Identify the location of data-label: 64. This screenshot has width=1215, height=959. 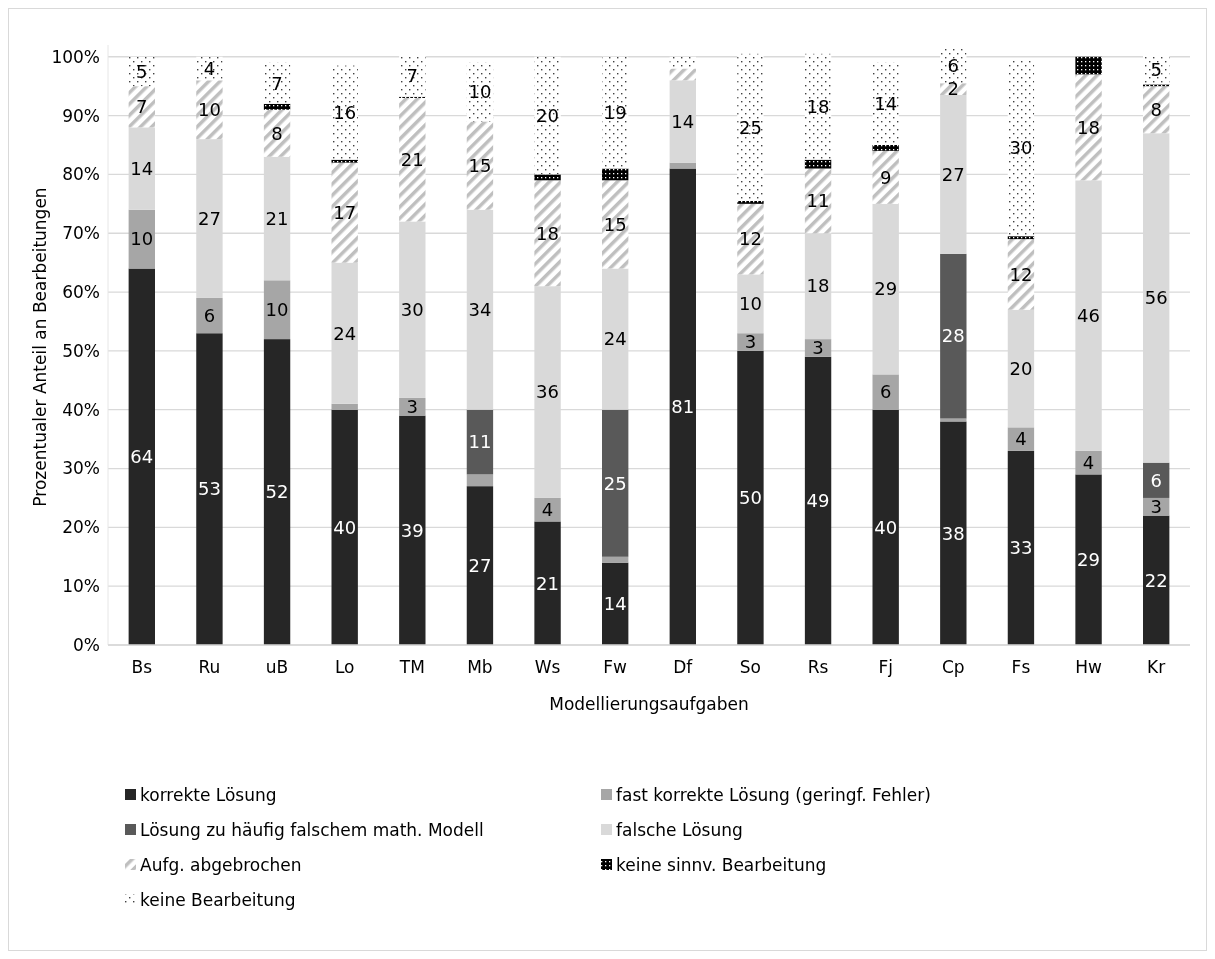
(142, 457).